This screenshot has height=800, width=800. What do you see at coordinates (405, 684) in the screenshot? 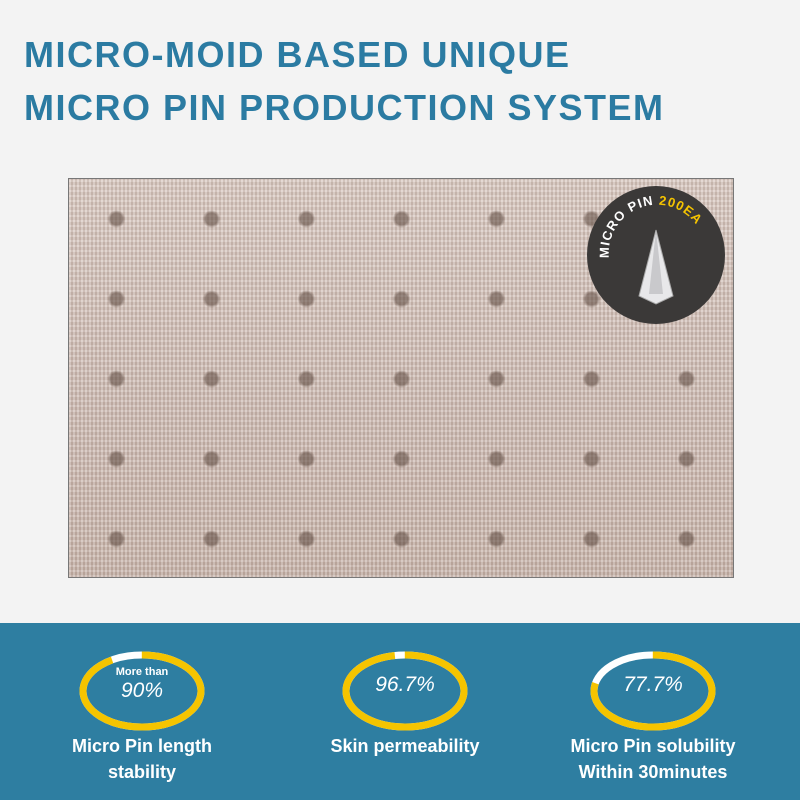
I see `stat-value: 96.7%` at bounding box center [405, 684].